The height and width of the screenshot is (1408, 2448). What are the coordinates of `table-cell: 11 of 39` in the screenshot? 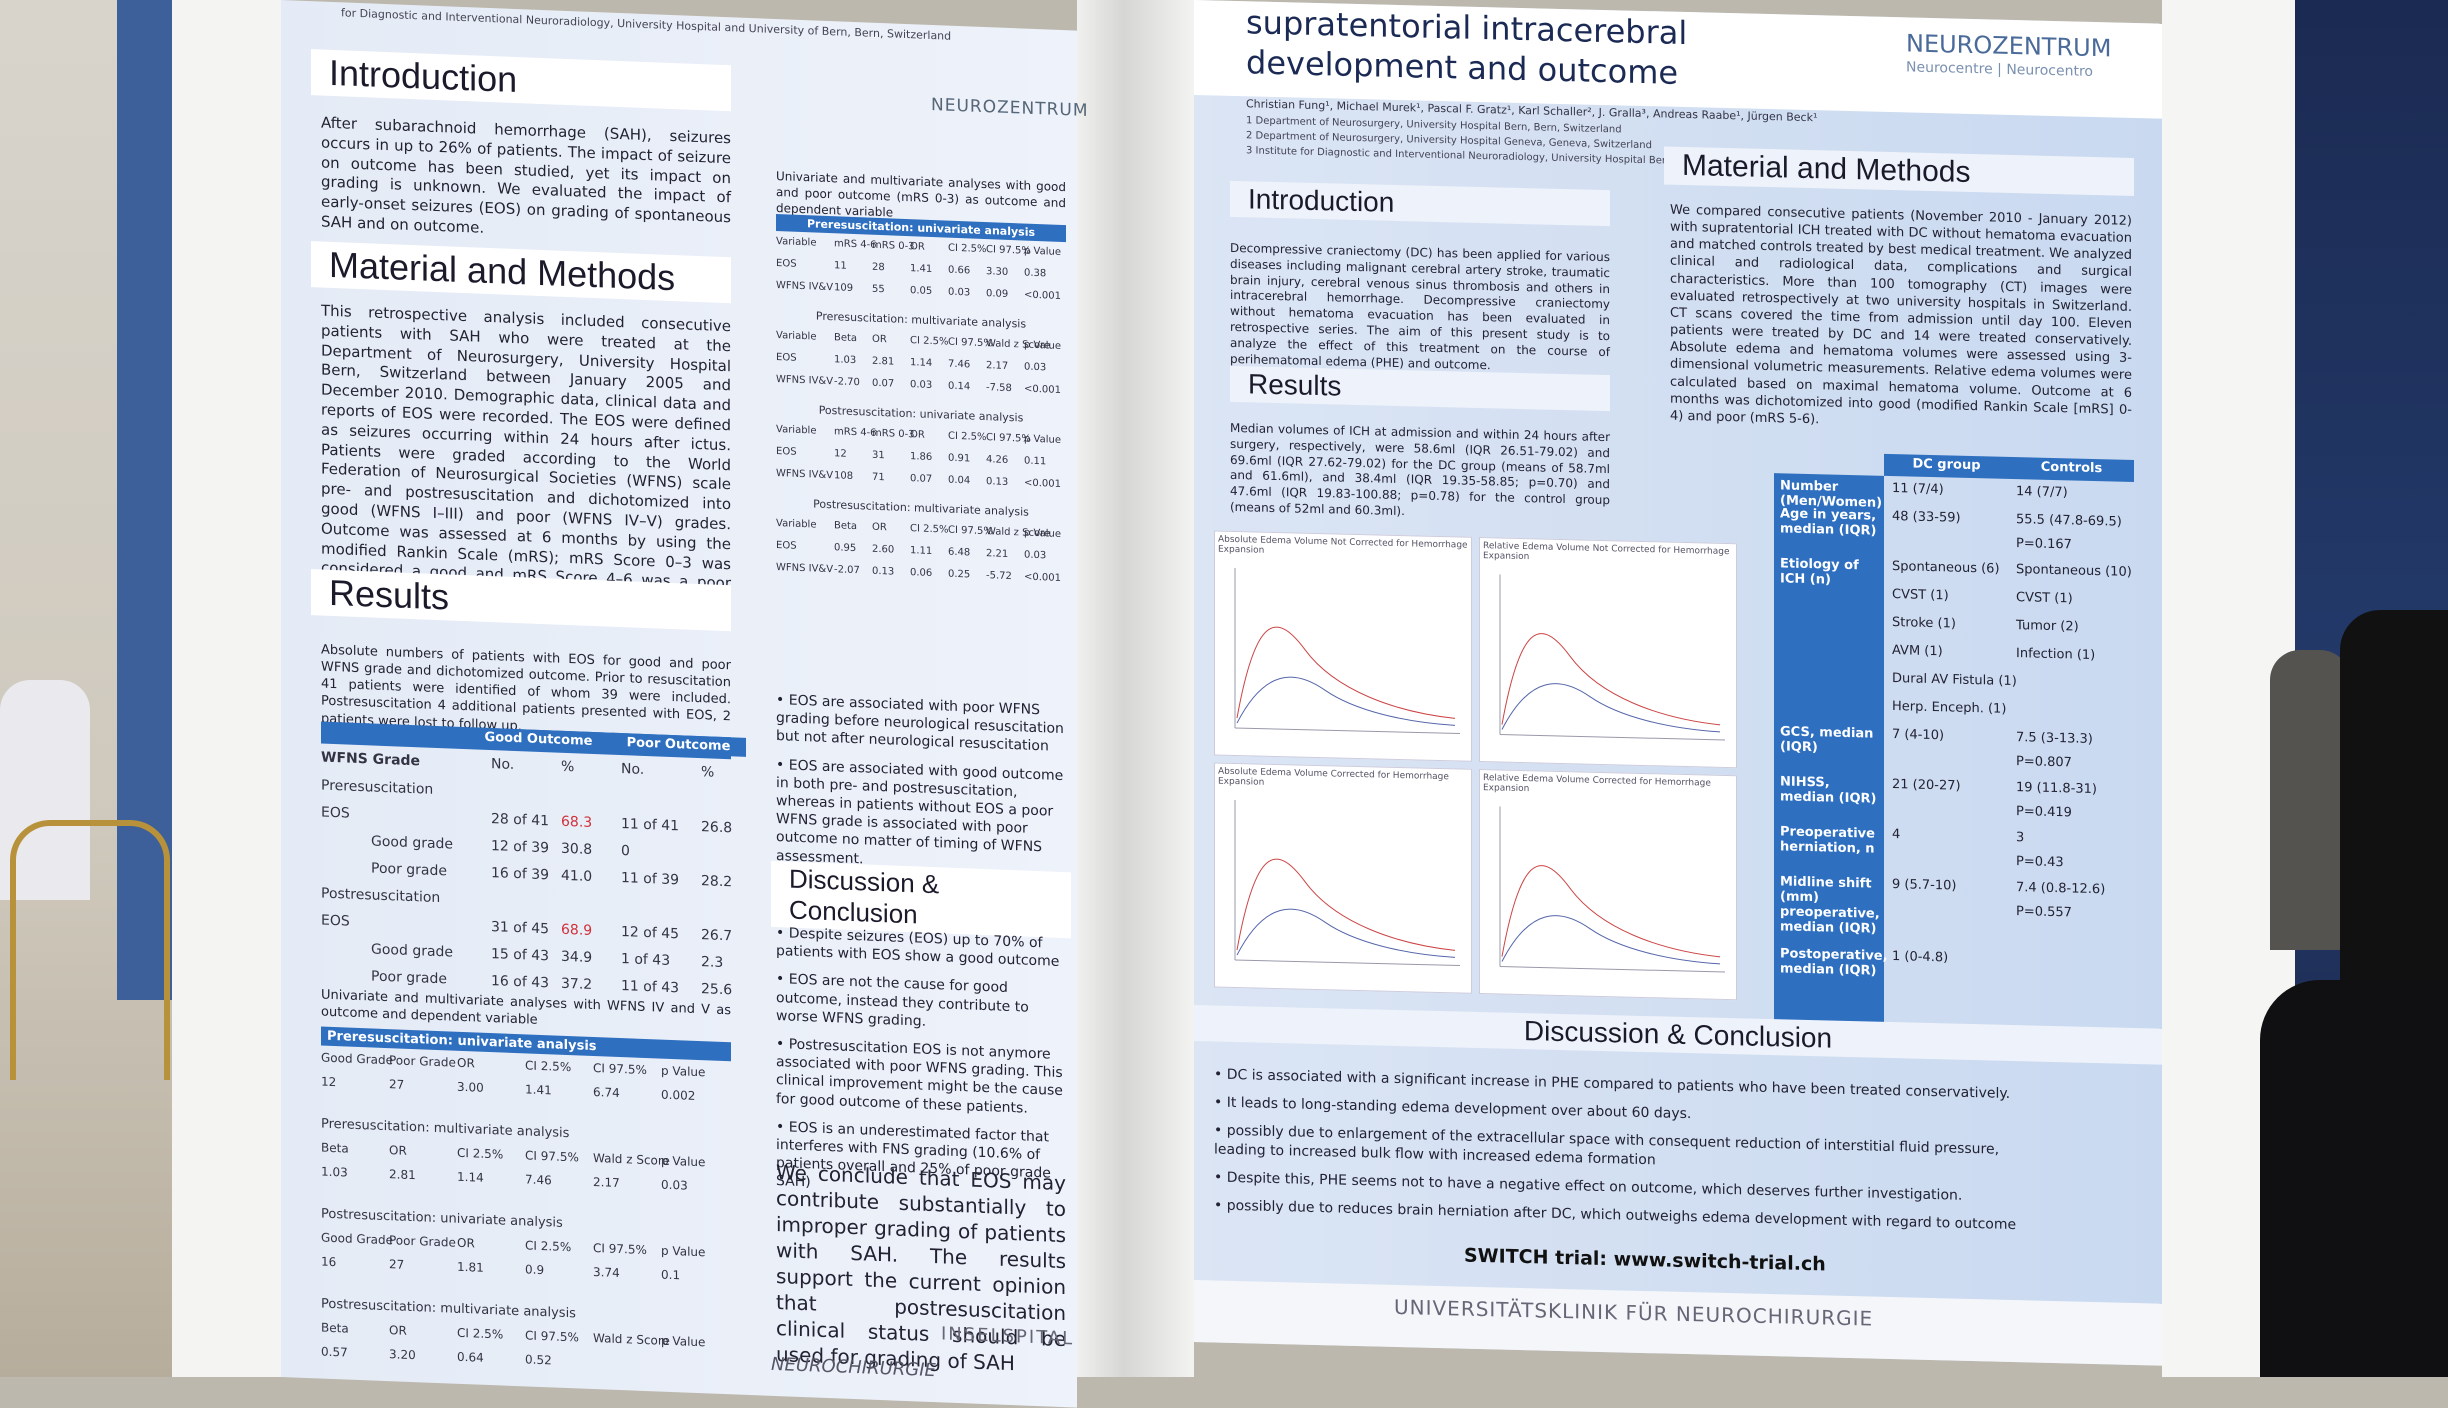 It's located at (650, 879).